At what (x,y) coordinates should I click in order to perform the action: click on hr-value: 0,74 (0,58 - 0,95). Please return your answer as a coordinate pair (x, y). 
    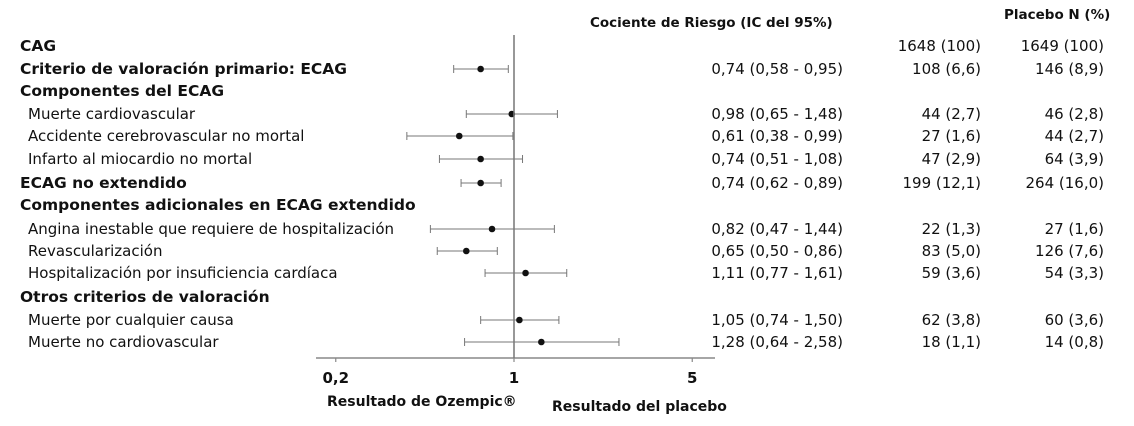
    Looking at the image, I should click on (777, 69).